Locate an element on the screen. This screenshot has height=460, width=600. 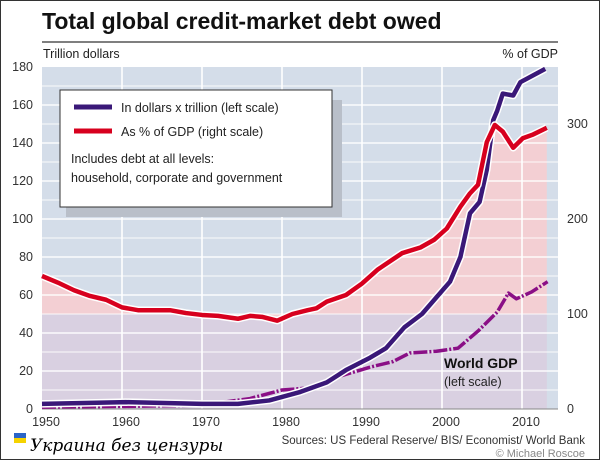
x-tick-label: 1950 is located at coordinates (46, 422).